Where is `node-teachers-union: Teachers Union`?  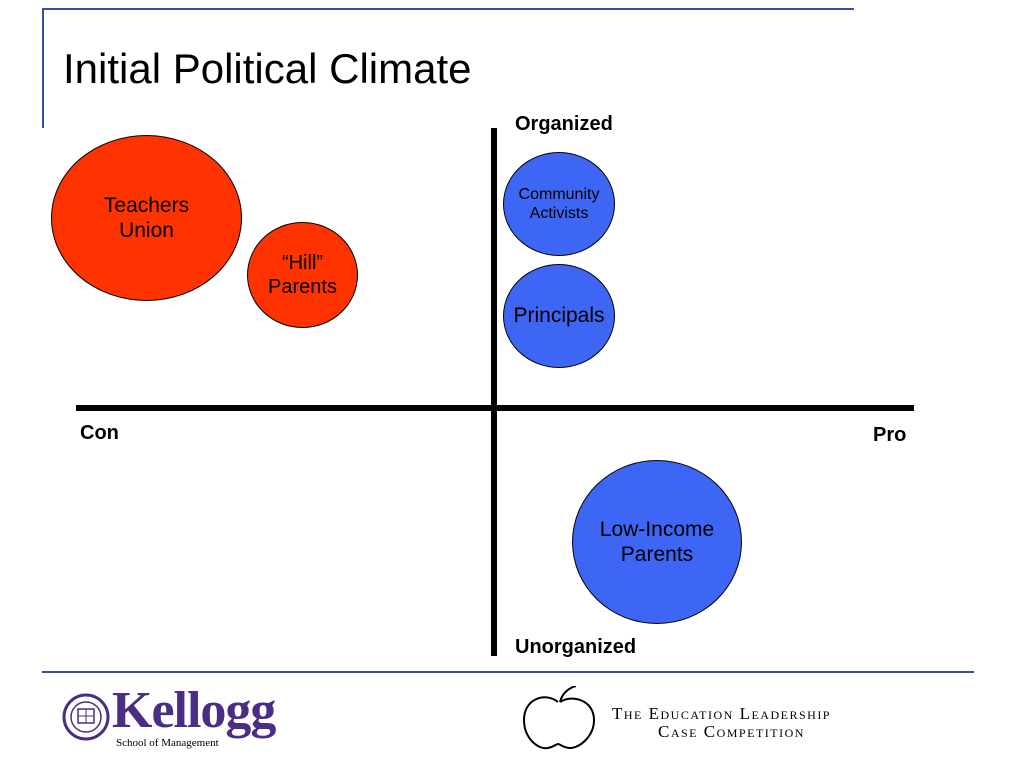
node-teachers-union: Teachers Union is located at coordinates (146, 218).